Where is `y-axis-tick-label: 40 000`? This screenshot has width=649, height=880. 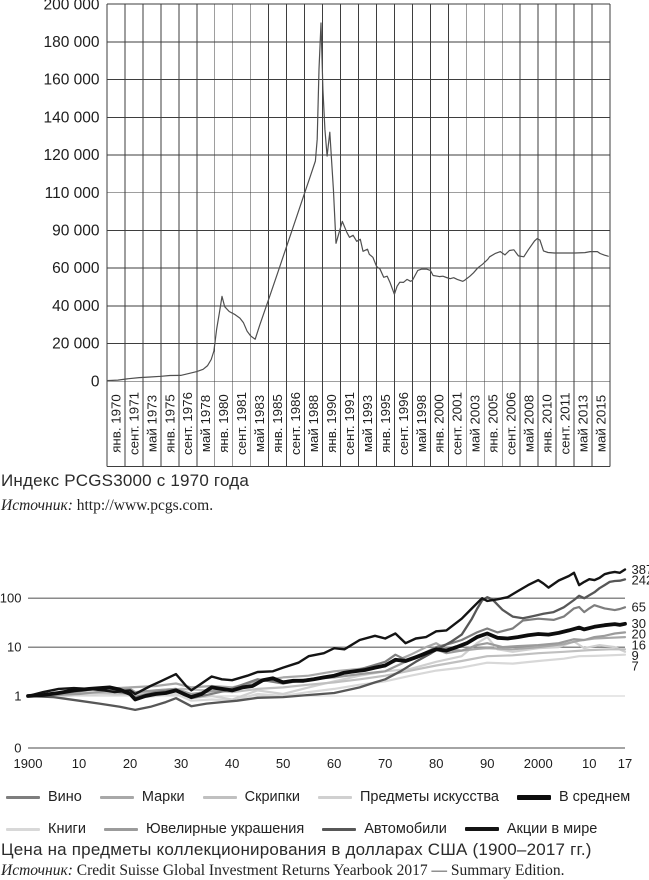
y-axis-tick-label: 40 000 is located at coordinates (76, 306).